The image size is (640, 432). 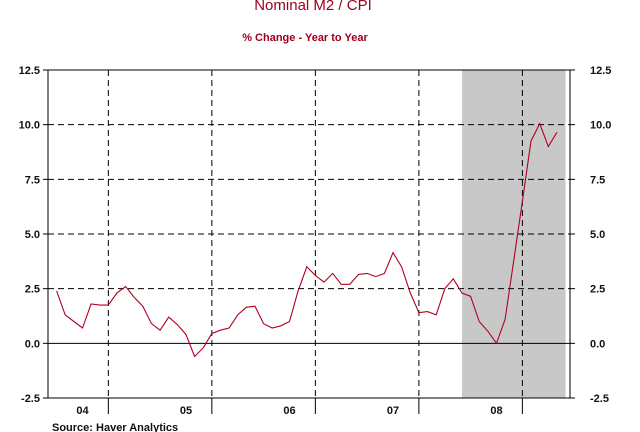 I want to click on y-tick-label-left: 12.5, so click(x=29, y=71).